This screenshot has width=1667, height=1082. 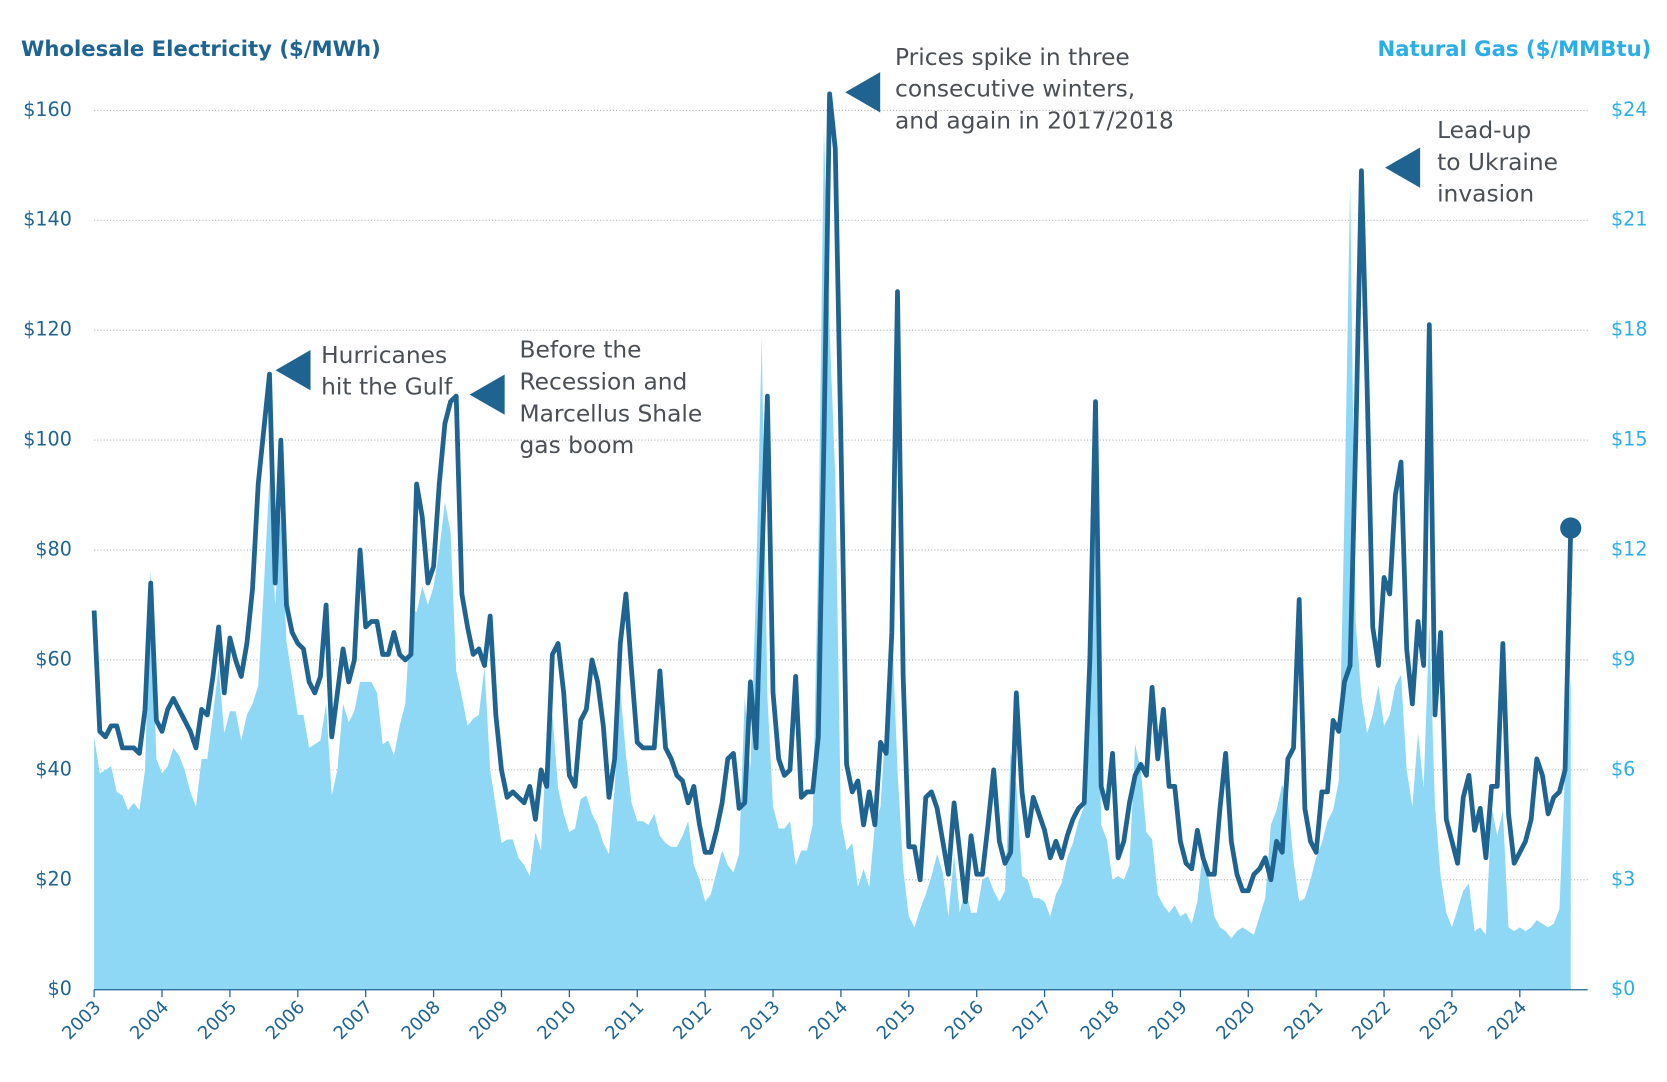 I want to click on x-tick-label: 2017, so click(x=1032, y=1020).